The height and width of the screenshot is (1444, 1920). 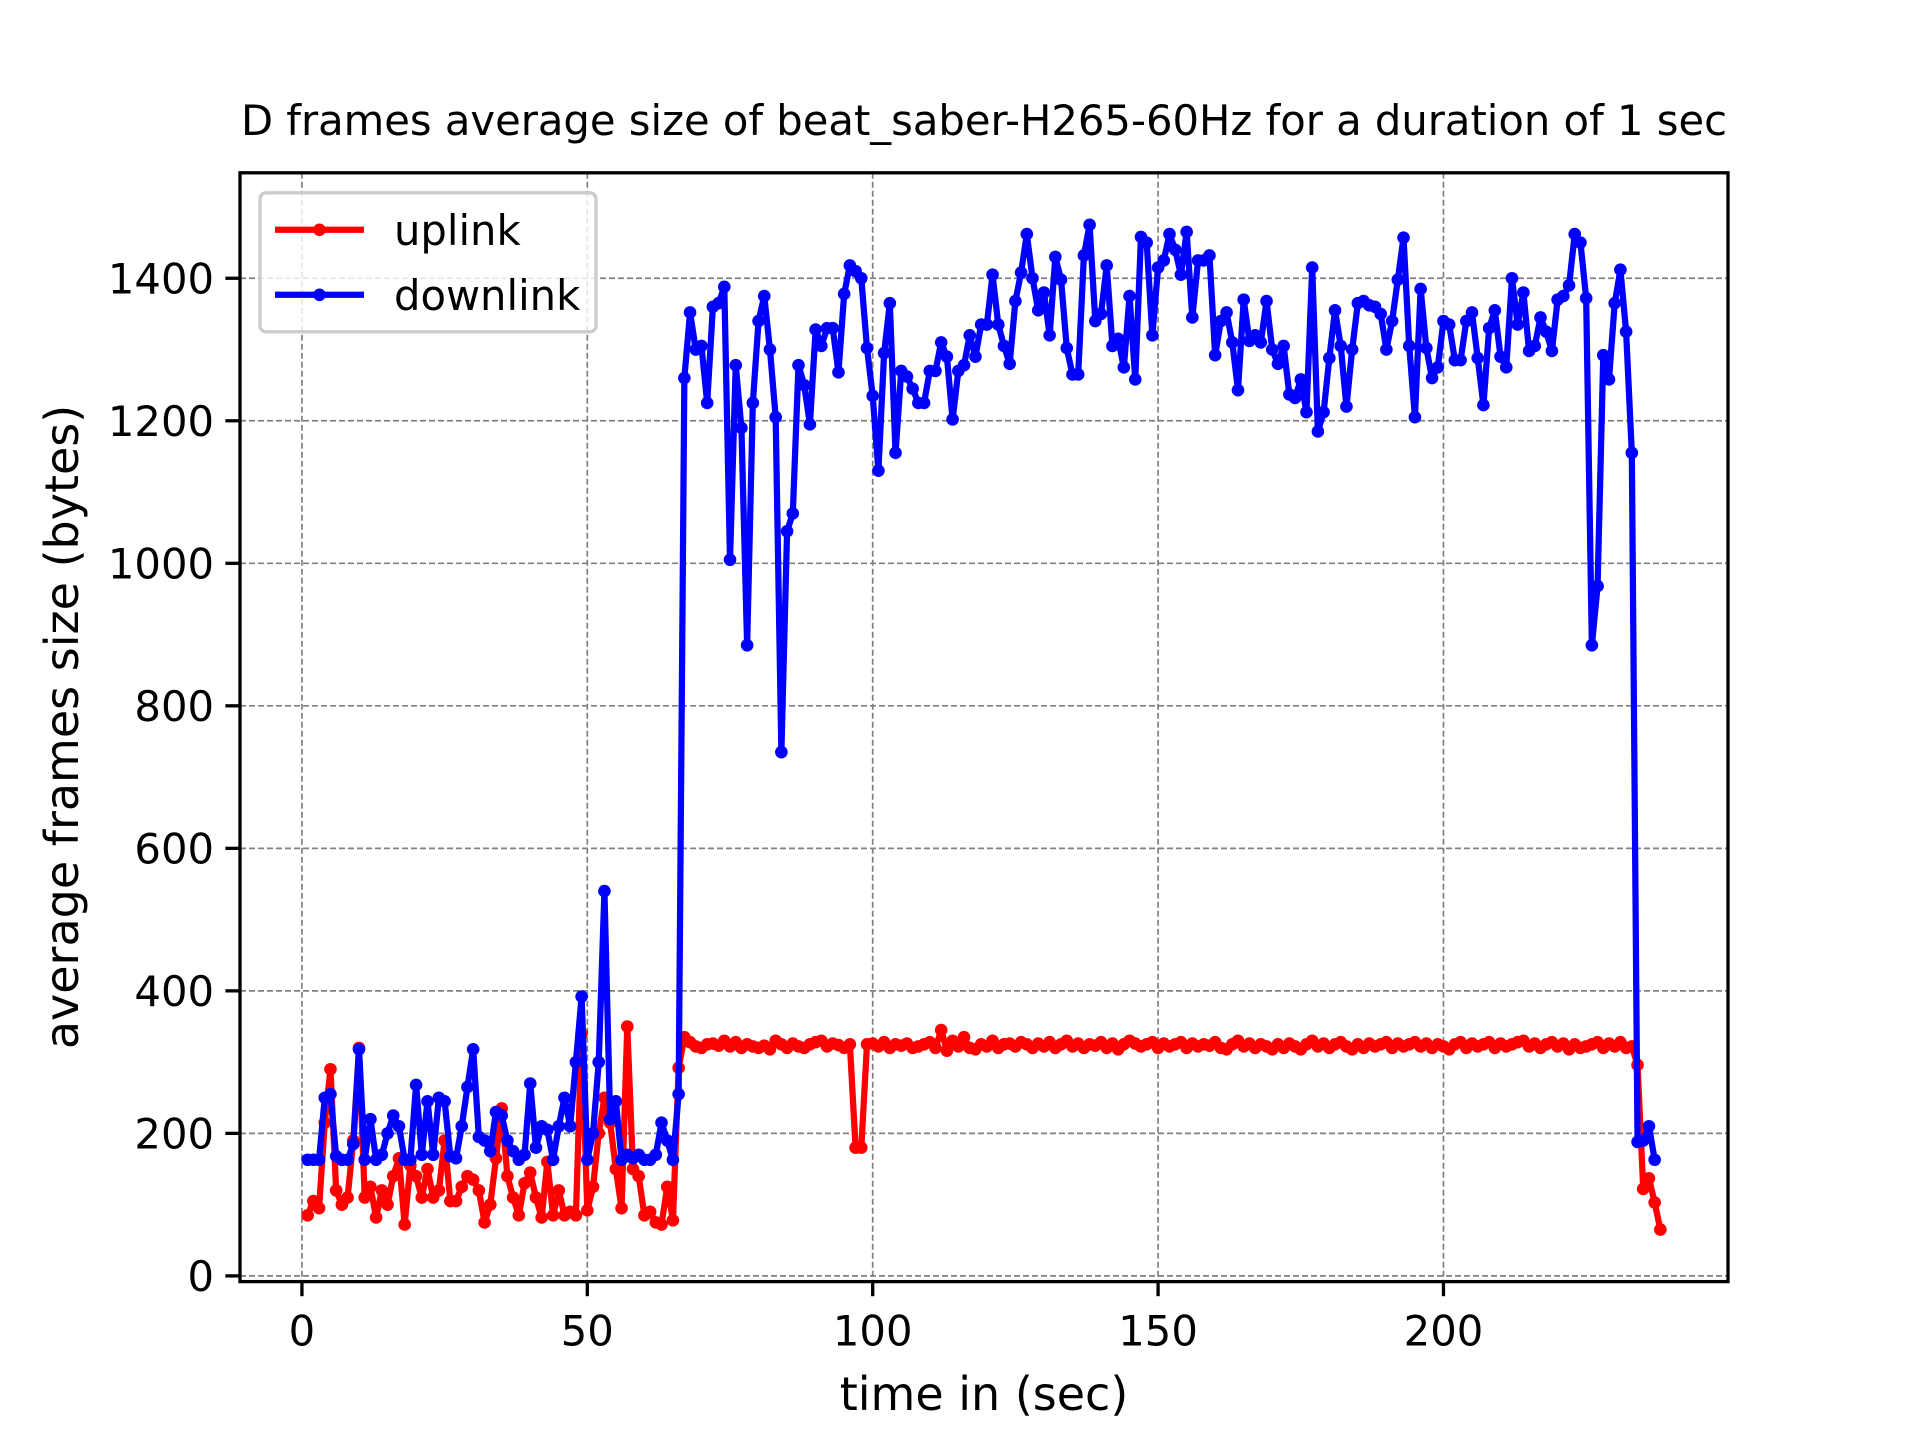 I want to click on y-tick-label: 600, so click(x=174, y=848).